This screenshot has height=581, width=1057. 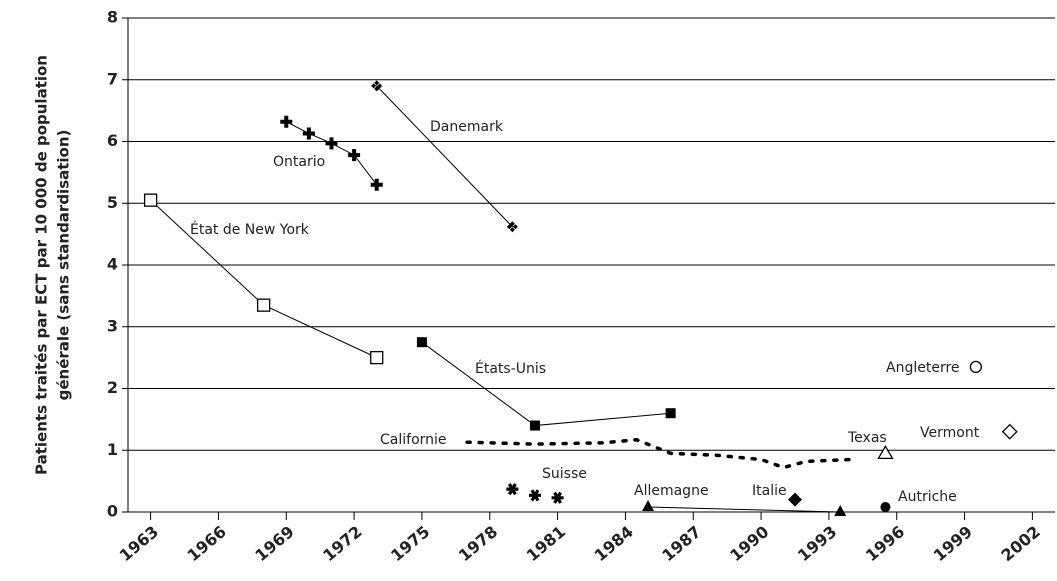 What do you see at coordinates (250, 229) in the screenshot?
I see `series-label: État de New York` at bounding box center [250, 229].